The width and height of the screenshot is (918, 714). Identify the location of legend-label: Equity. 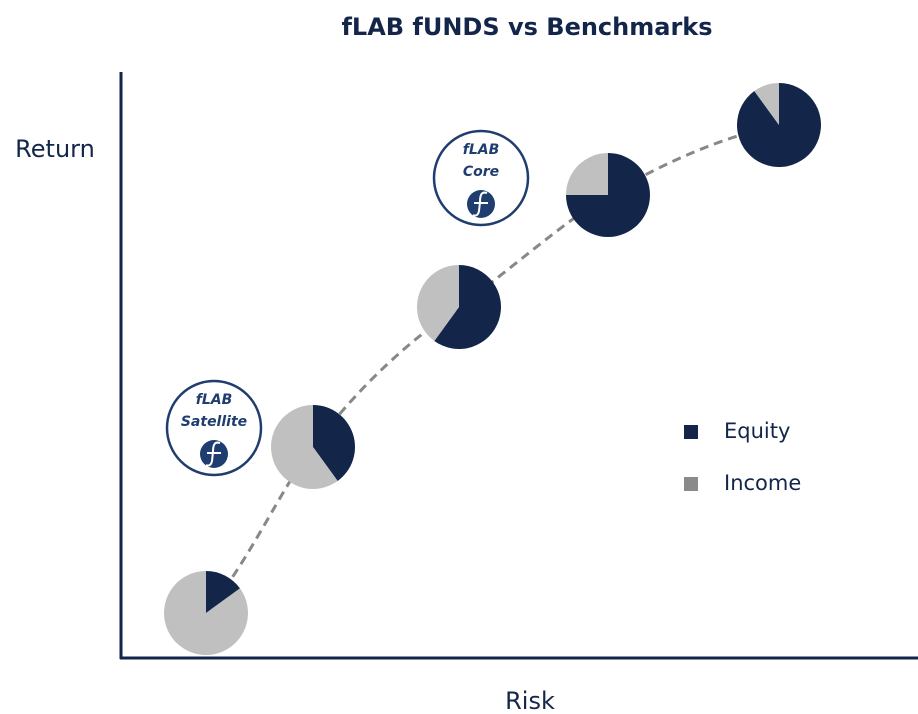
(757, 431).